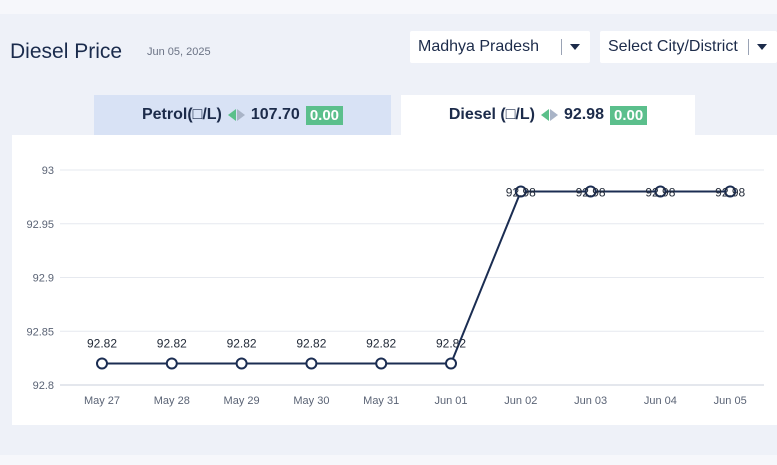 This screenshot has width=777, height=465. What do you see at coordinates (311, 401) in the screenshot?
I see `x-tick-label: May 30` at bounding box center [311, 401].